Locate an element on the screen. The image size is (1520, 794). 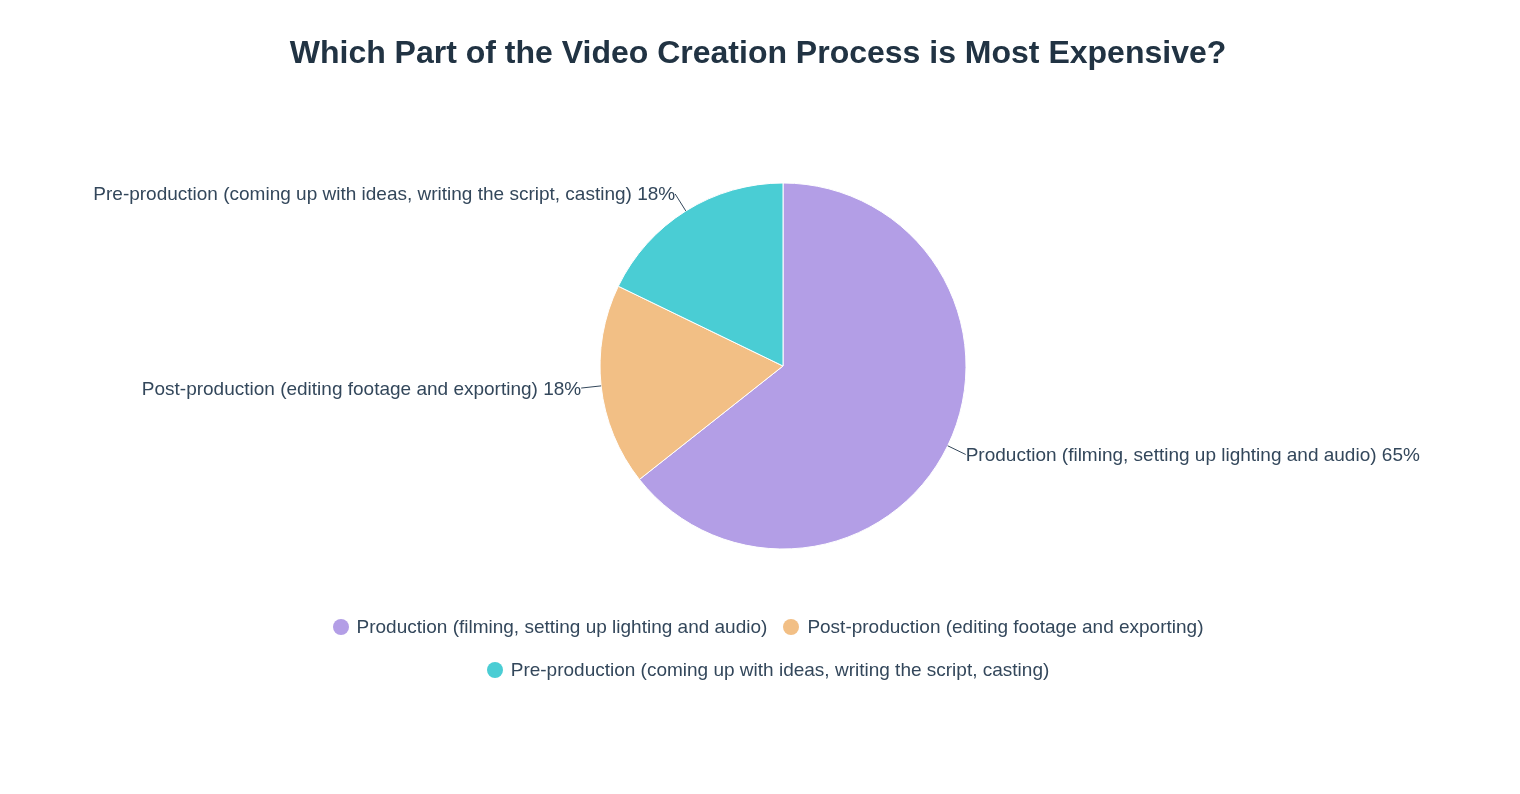
category-label: Pre-production (coming up with ideas, writing the script, casting) 18% is located at coordinates (384, 194).